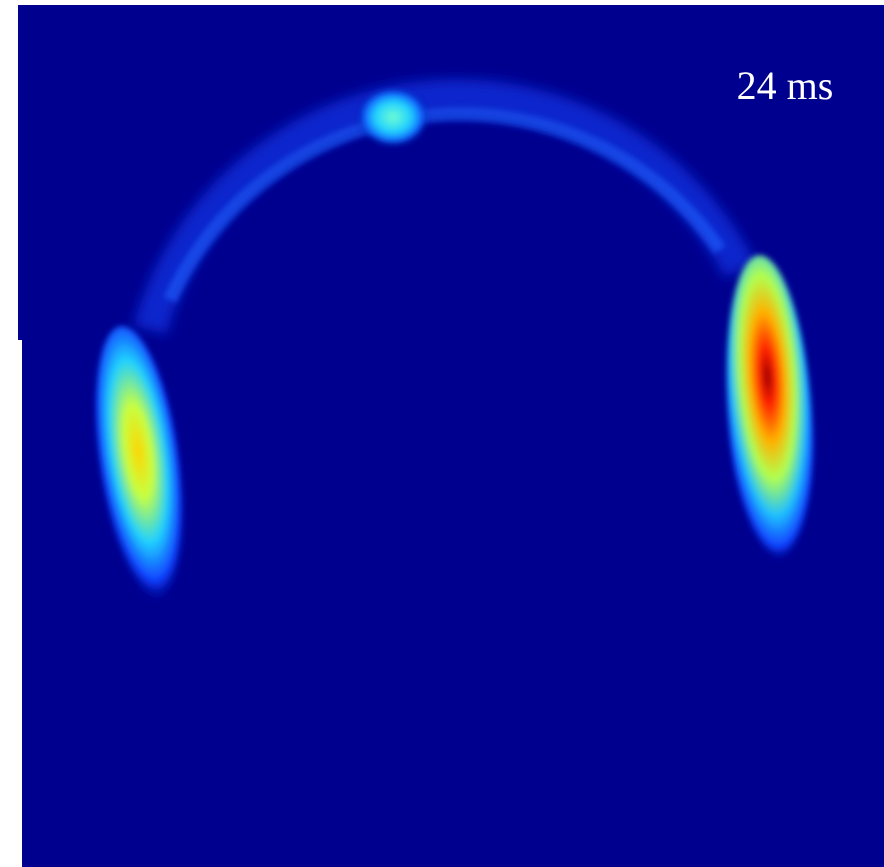 This screenshot has height=867, width=884. What do you see at coordinates (770, 415) in the screenshot?
I see `right-cloud` at bounding box center [770, 415].